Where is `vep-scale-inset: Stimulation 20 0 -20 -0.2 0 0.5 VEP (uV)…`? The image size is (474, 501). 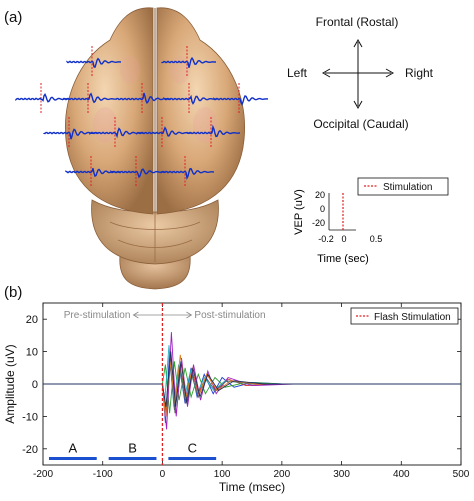 vep-scale-inset: Stimulation 20 0 -20 -0.2 0 0.5 VEP (uV)… is located at coordinates (371, 221).